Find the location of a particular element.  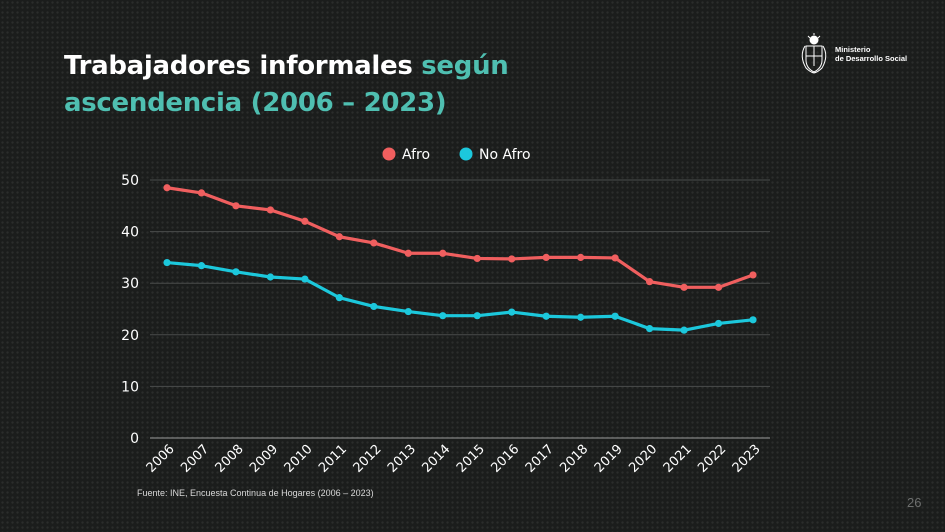

y-tick-label: 50 is located at coordinates (130, 181).